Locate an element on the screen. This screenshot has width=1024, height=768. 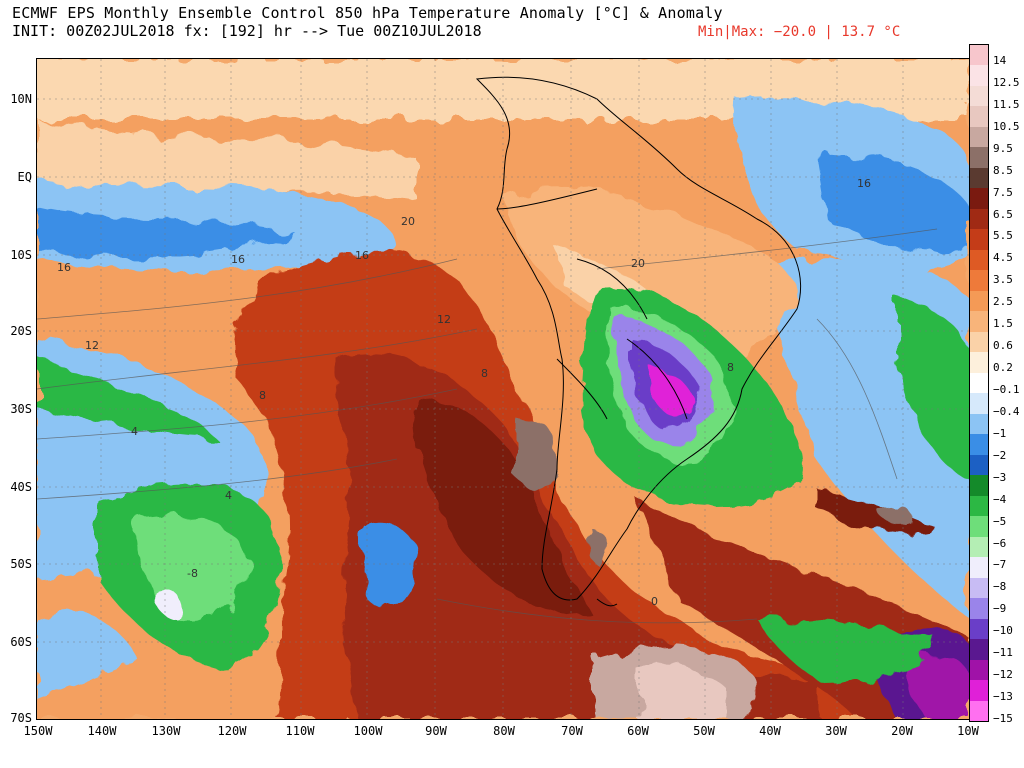
lon-label: 130W is located at coordinates (166, 731).